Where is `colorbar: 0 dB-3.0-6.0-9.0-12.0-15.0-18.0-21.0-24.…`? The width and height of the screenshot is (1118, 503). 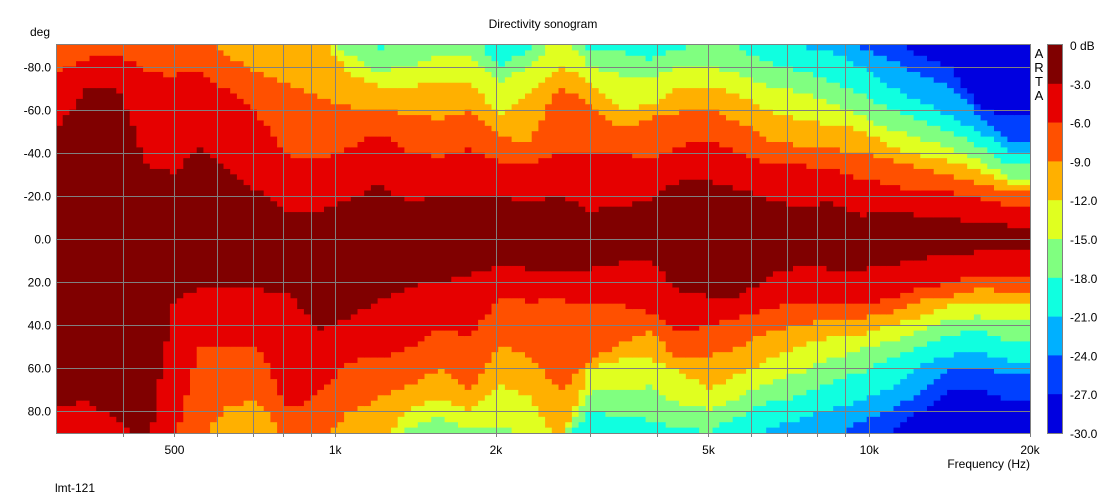
colorbar: 0 dB-3.0-6.0-9.0-12.0-15.0-18.0-21.0-24.… is located at coordinates (1072, 240).